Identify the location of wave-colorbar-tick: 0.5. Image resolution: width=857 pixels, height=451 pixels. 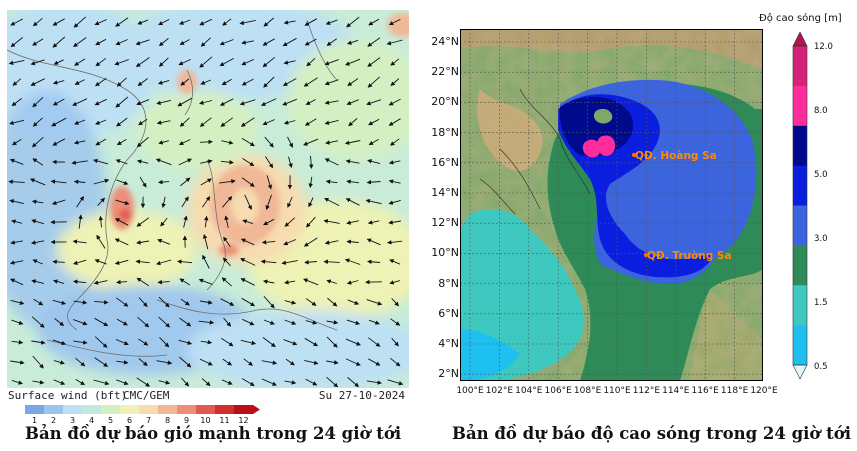
(821, 367).